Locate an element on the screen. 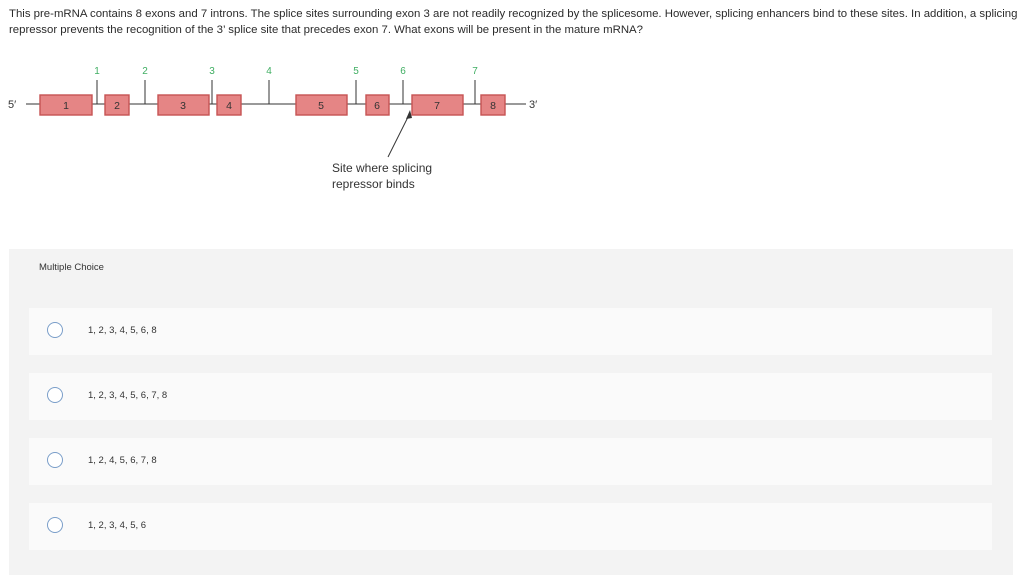 The height and width of the screenshot is (575, 1024). option-label: 1, 2, 3, 4, 5, 6, 7, 8 is located at coordinates (128, 395).